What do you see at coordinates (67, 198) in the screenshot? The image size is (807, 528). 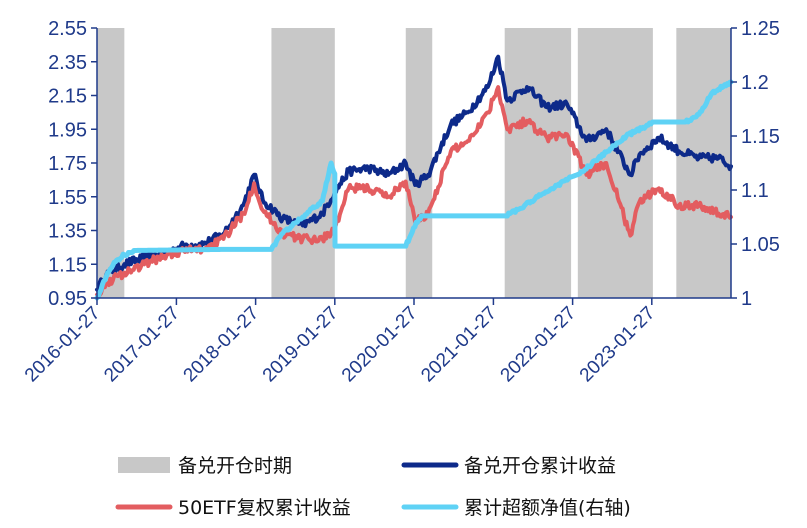 I see `y-left-tick-label-3: 1.55` at bounding box center [67, 198].